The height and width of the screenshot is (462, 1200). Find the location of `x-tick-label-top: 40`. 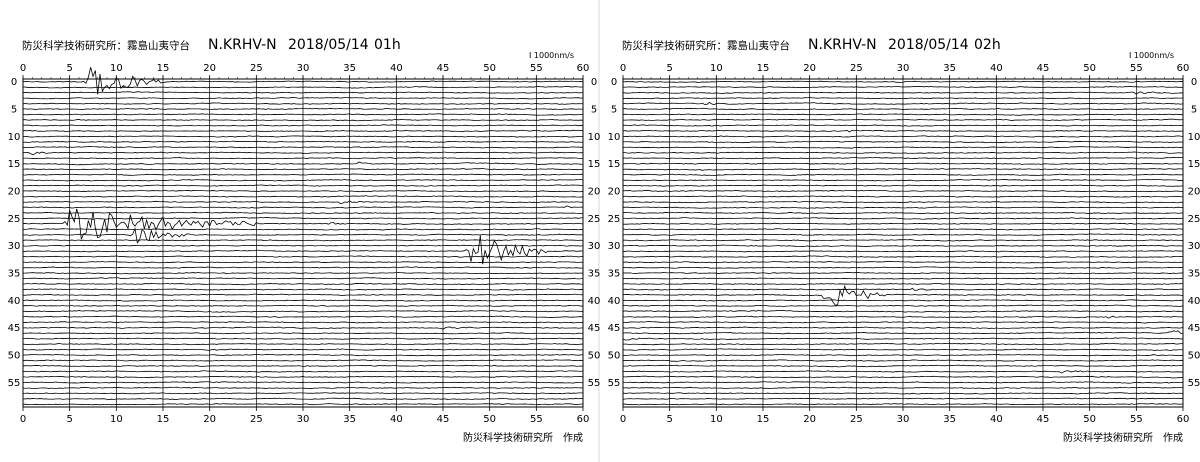

x-tick-label-top: 40 is located at coordinates (396, 68).